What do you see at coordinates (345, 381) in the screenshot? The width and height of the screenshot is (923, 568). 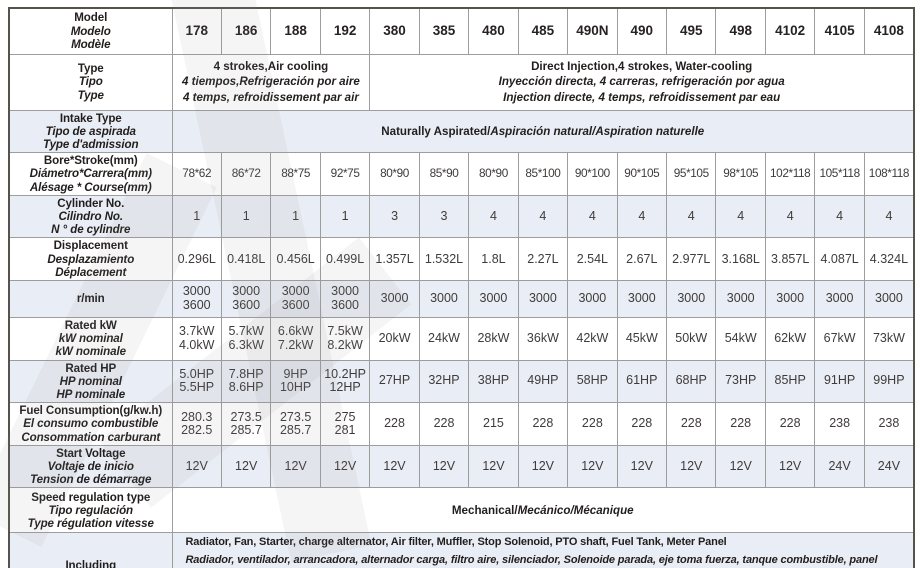 I see `rated-hp-cell-192: 10.2HP 12HP` at bounding box center [345, 381].